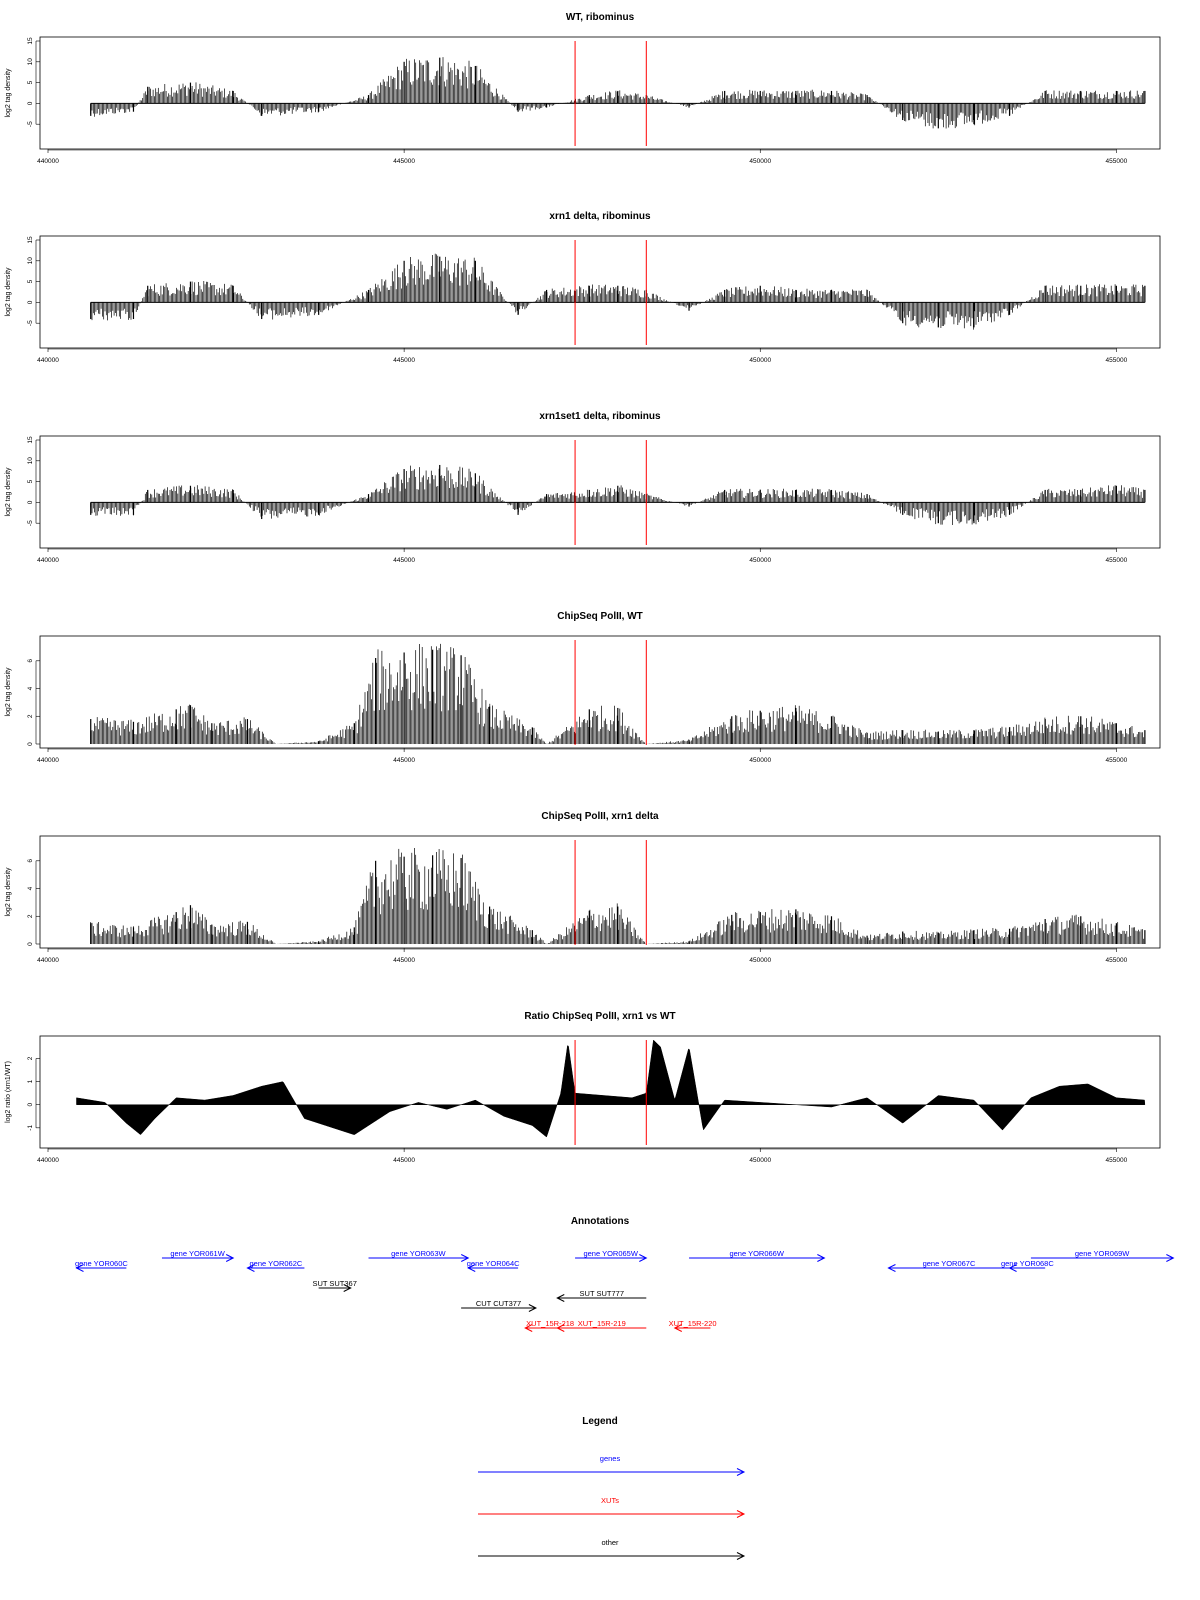  Describe the element at coordinates (550, 1323) in the screenshot. I see `annotation-label: XUT_15R-218` at that location.